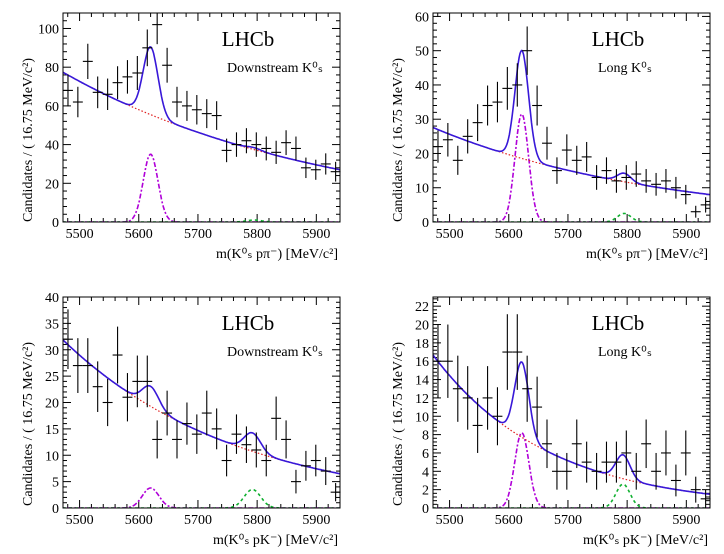 This screenshot has height=554, width=724. Describe the element at coordinates (422, 52) in the screenshot. I see `y-tick-label: 50` at that location.